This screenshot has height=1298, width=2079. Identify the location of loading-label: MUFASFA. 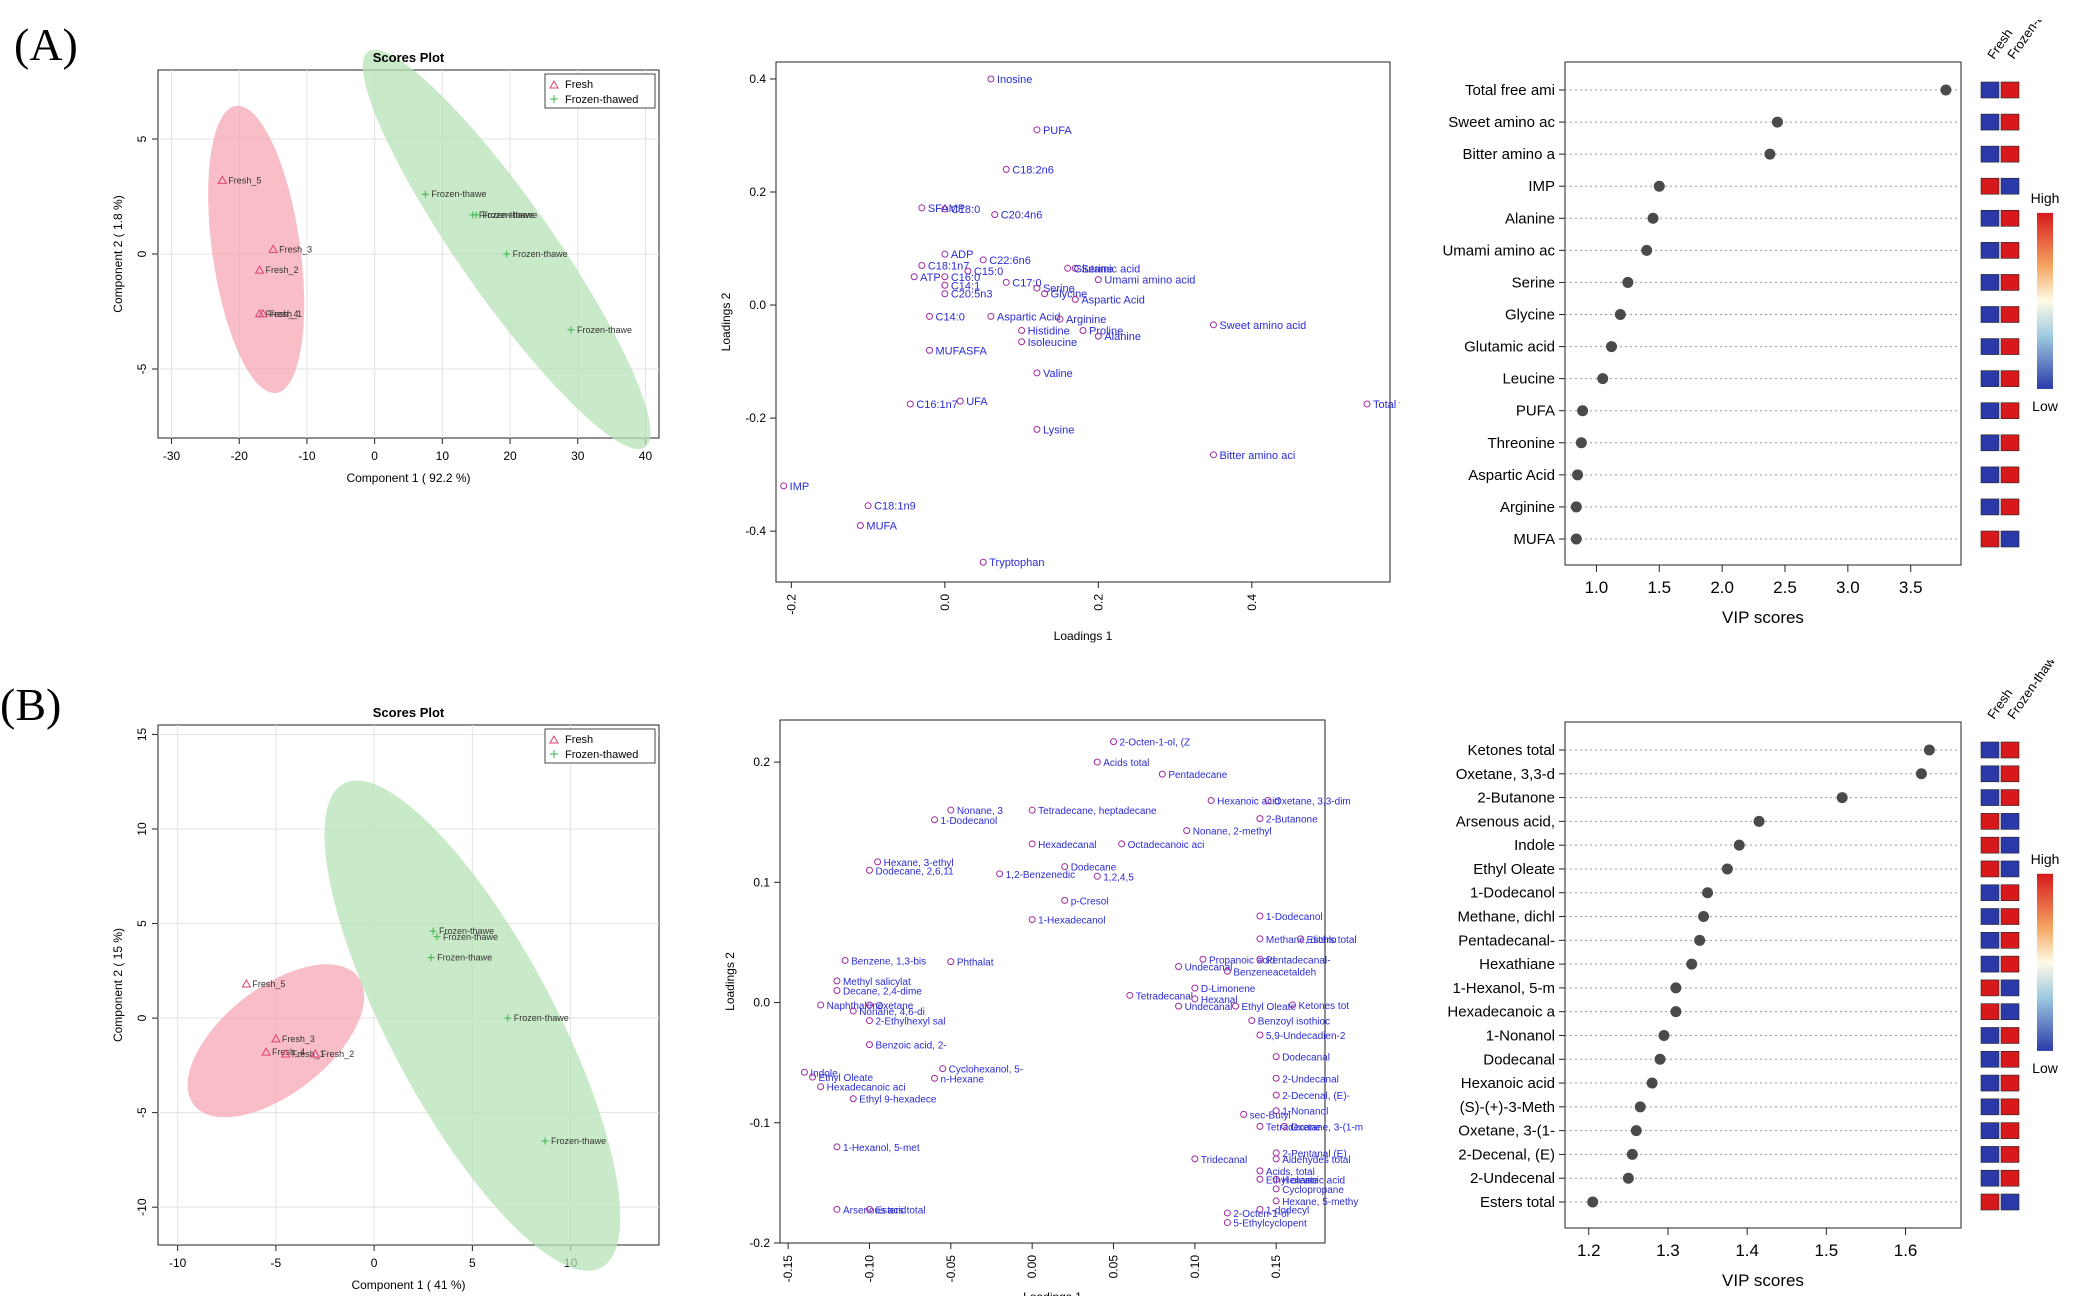
(962, 351).